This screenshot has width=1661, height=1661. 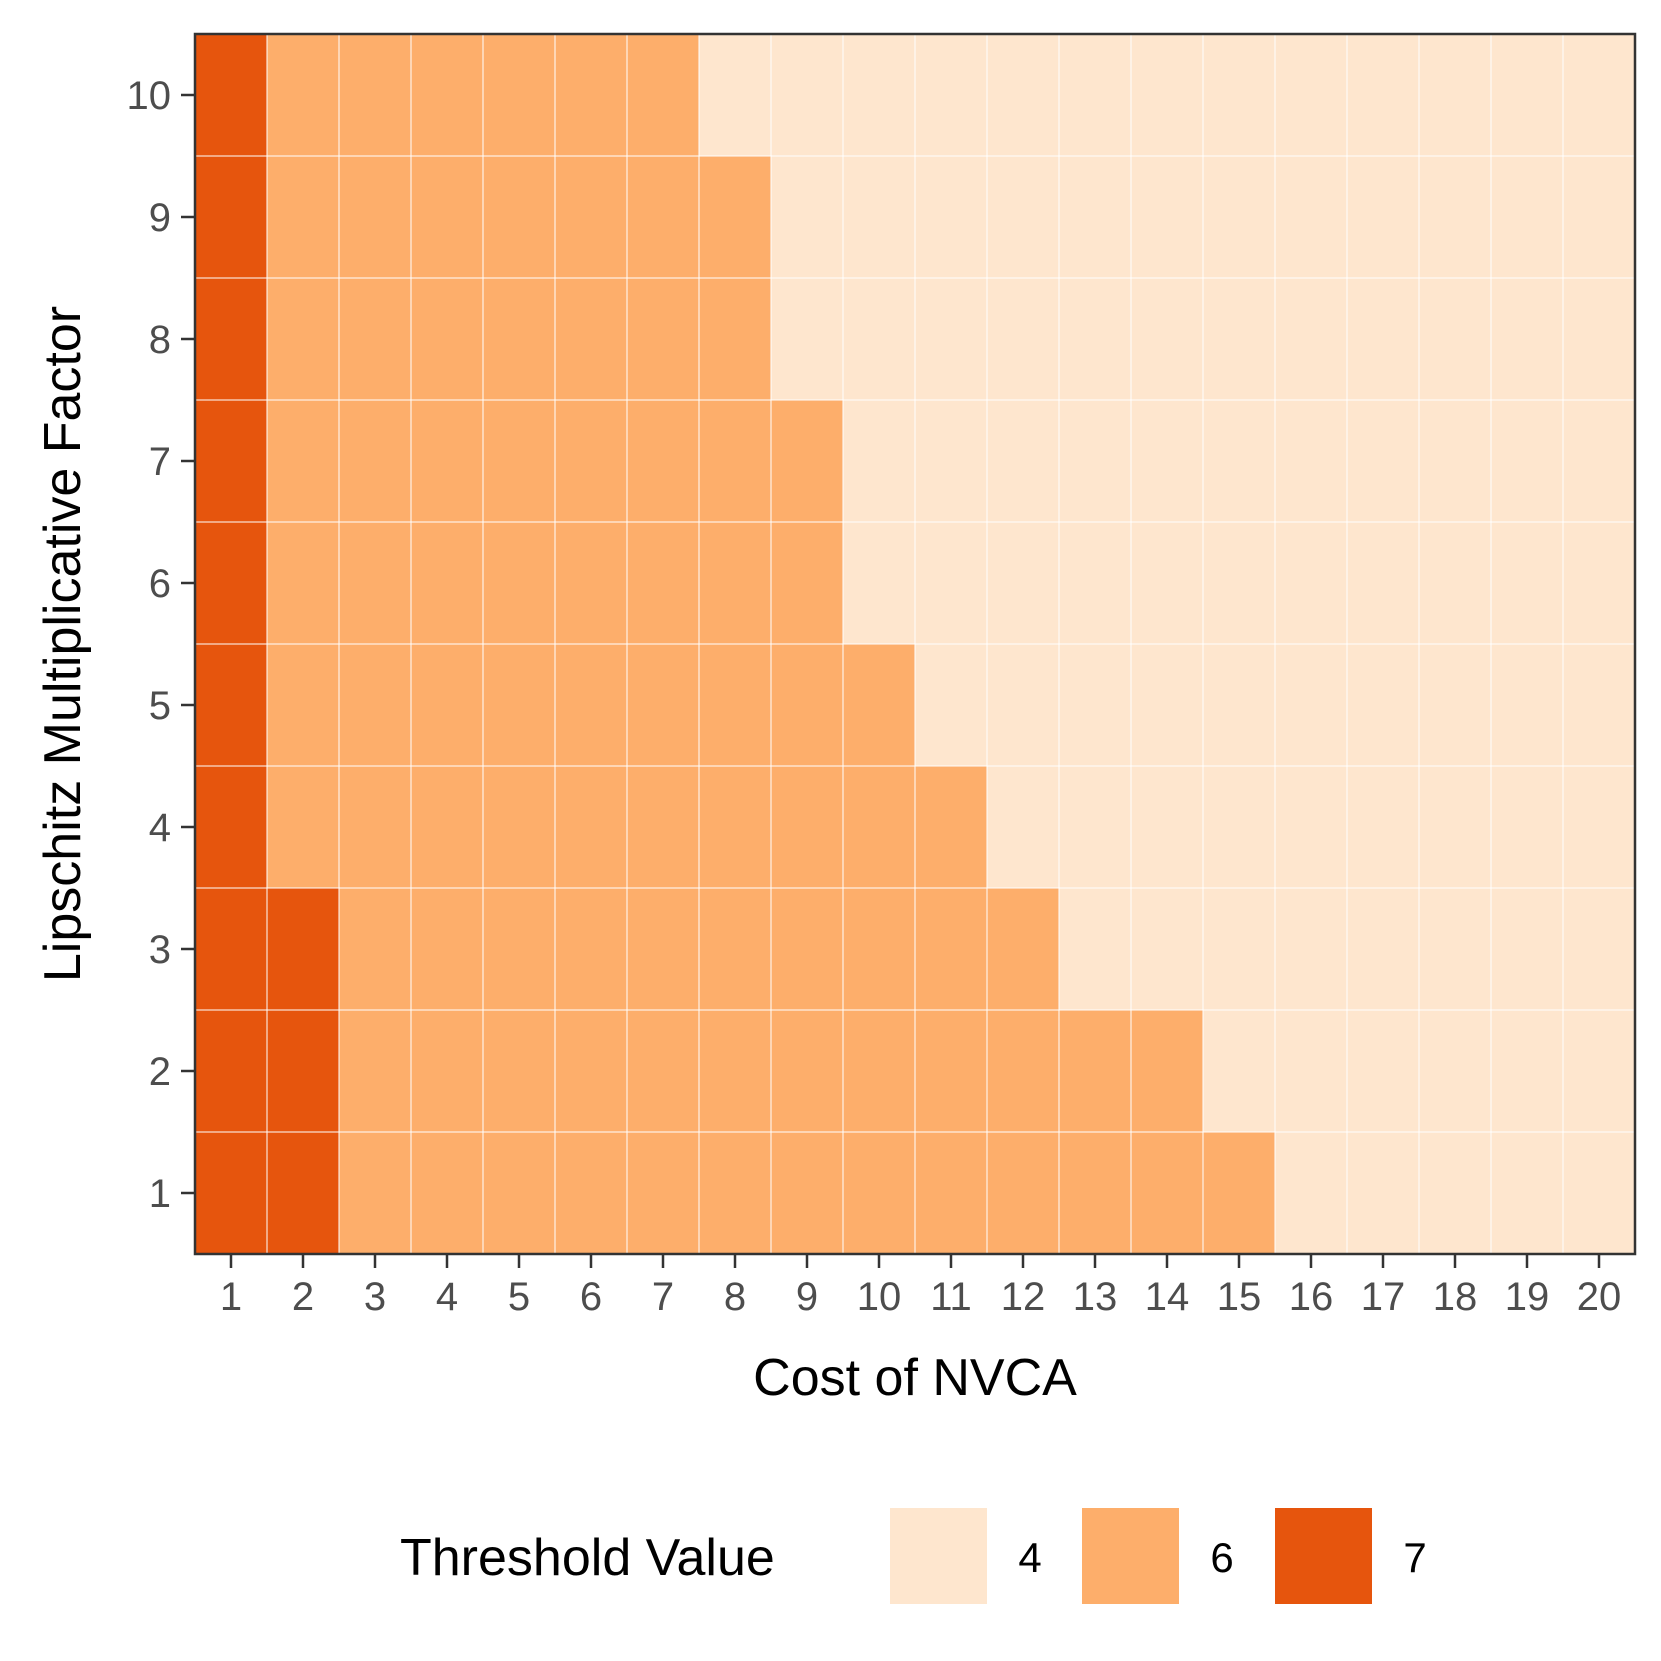 What do you see at coordinates (807, 1297) in the screenshot?
I see `x-tick-label: 9` at bounding box center [807, 1297].